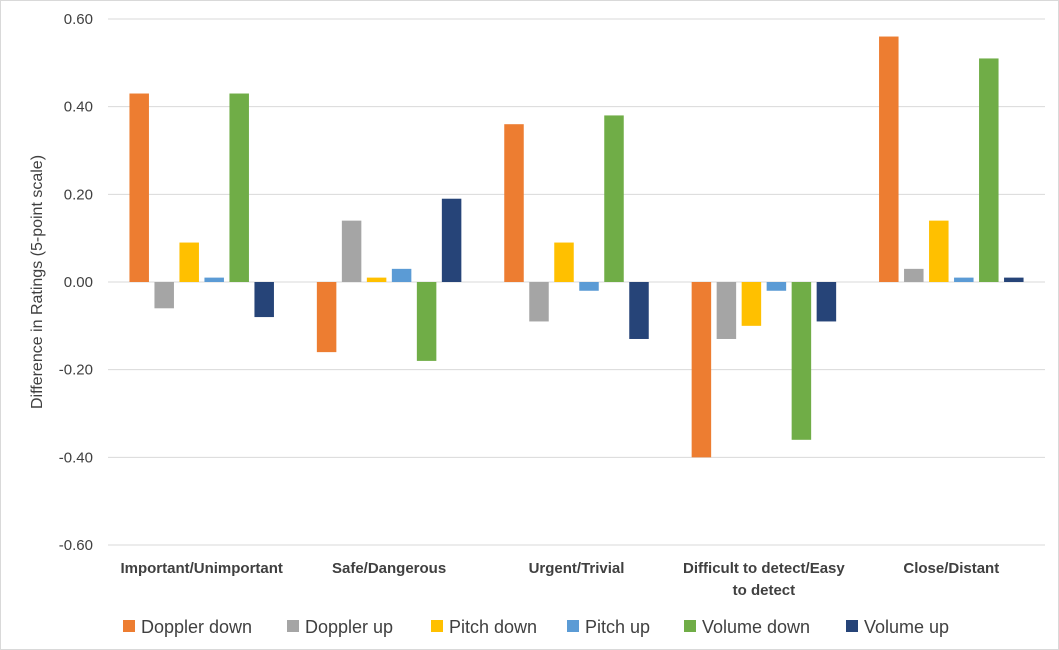  What do you see at coordinates (764, 590) in the screenshot?
I see `category-label: to detect` at bounding box center [764, 590].